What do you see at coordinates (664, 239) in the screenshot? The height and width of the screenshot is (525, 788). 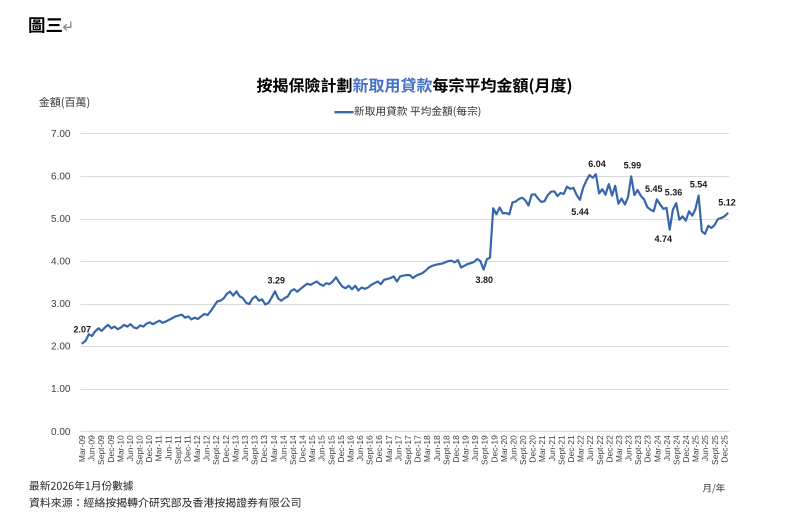 I see `svg-text: 4.74` at bounding box center [664, 239].